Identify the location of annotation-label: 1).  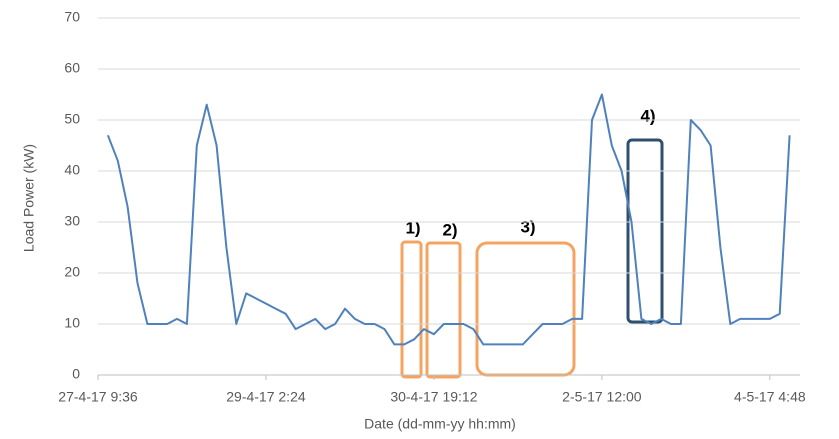
(412, 227).